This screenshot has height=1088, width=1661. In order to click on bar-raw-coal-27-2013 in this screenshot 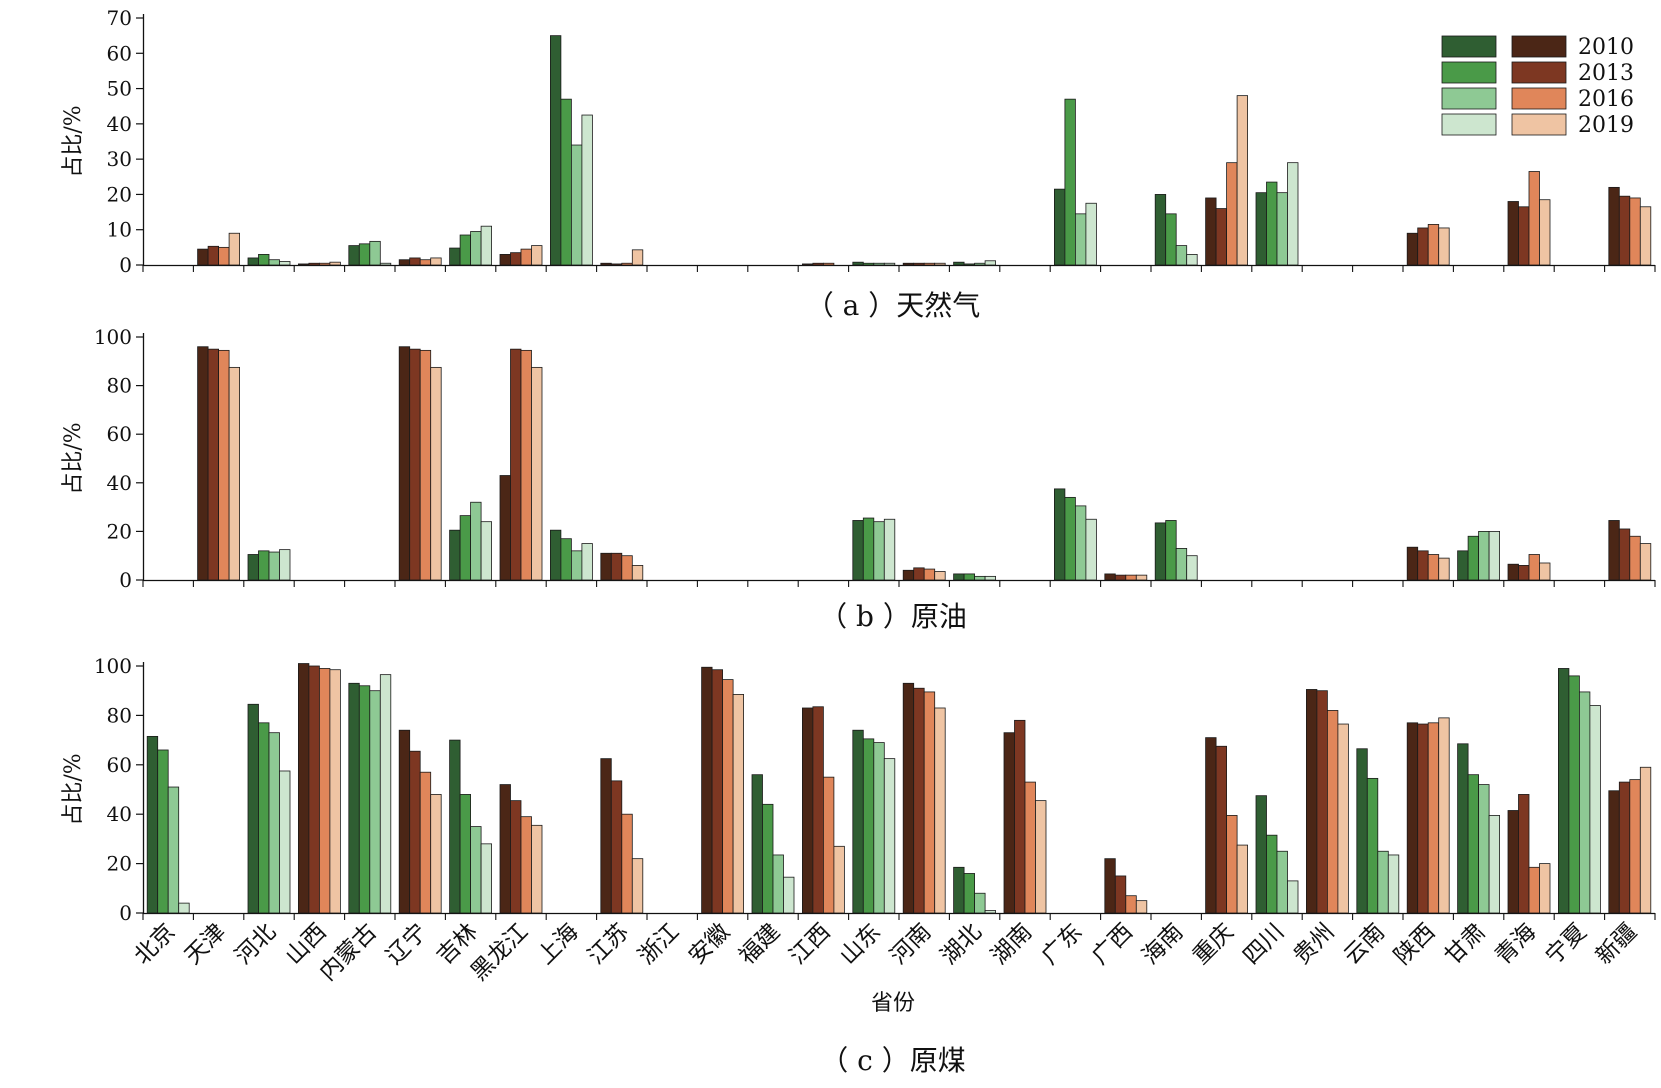, I will do `click(1524, 854)`.